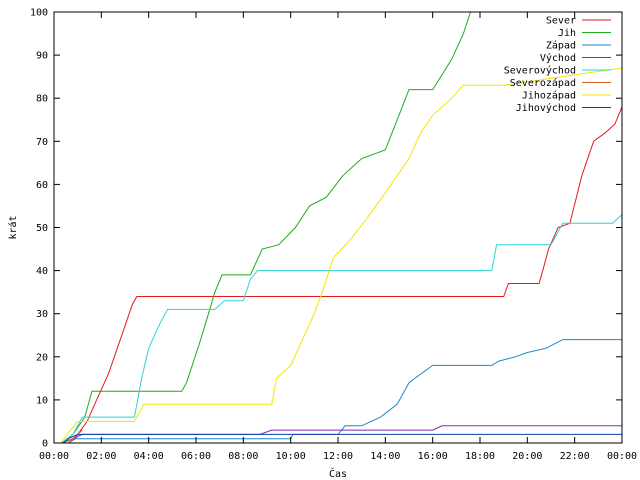 This screenshot has width=640, height=480. Describe the element at coordinates (385, 456) in the screenshot. I see `x-tick-label: 14:00` at that location.